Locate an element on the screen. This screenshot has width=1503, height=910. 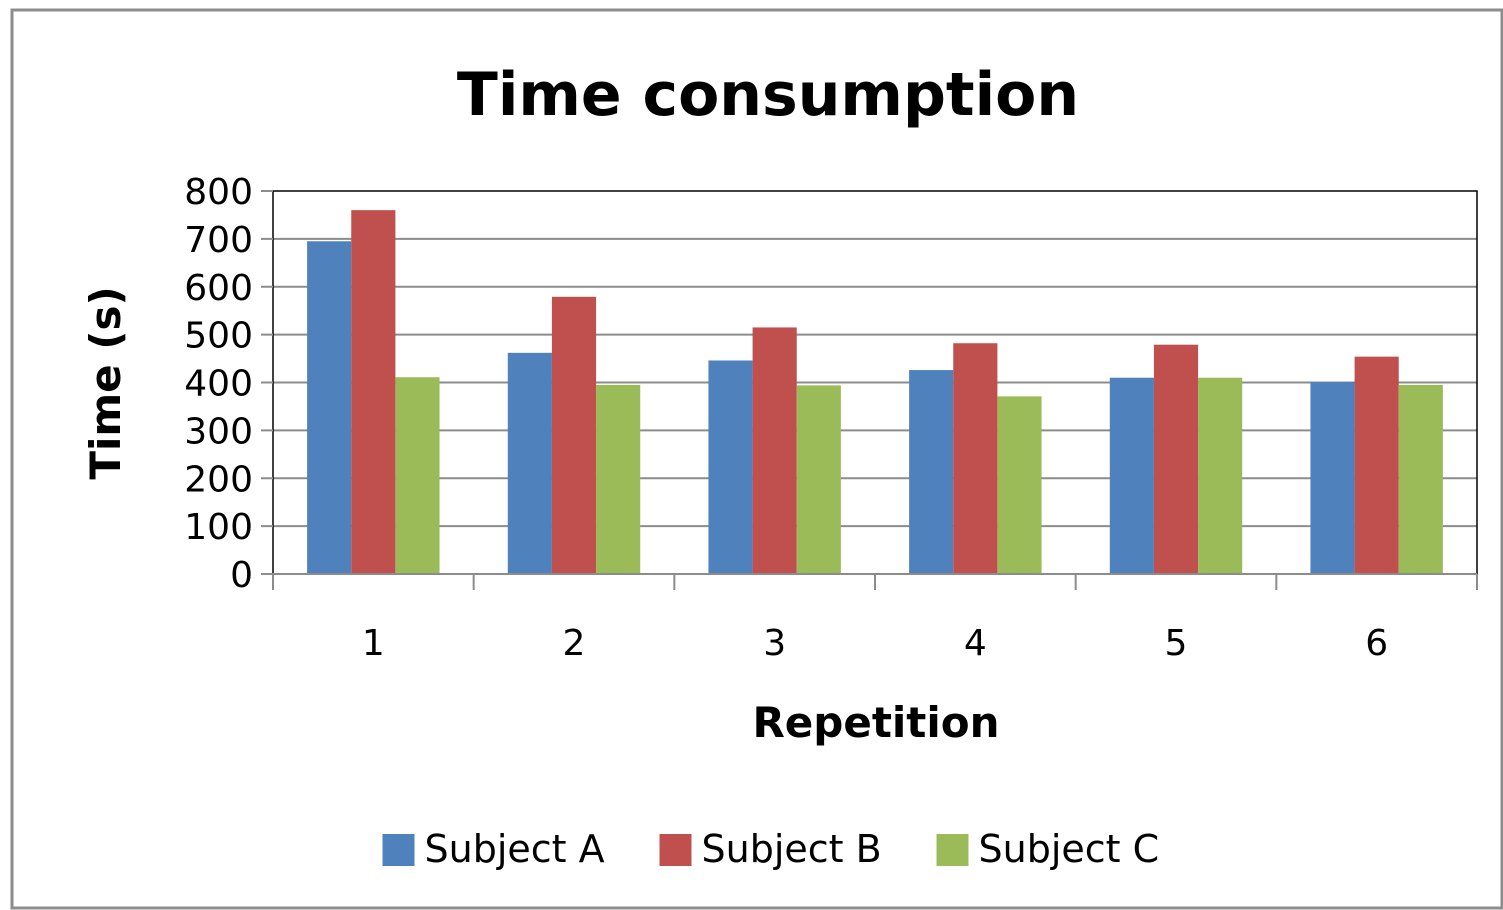
x-tick-label: 5 is located at coordinates (1176, 643).